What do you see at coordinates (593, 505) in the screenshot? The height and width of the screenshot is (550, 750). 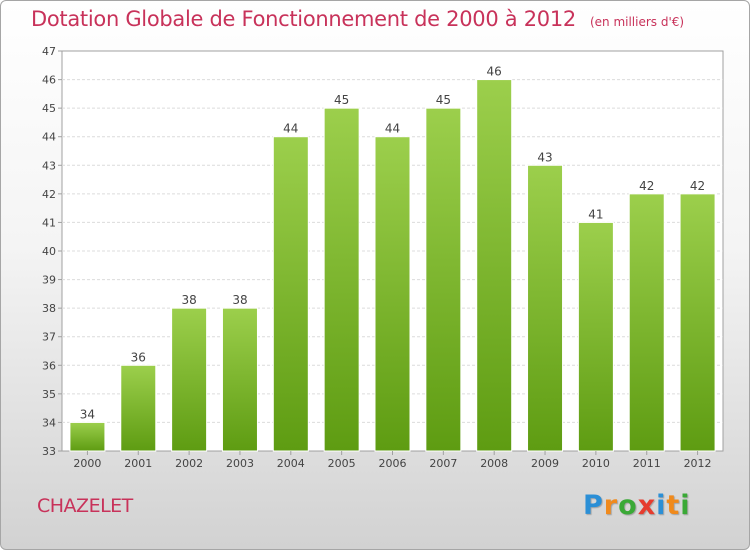 I see `logo-letter: P` at bounding box center [593, 505].